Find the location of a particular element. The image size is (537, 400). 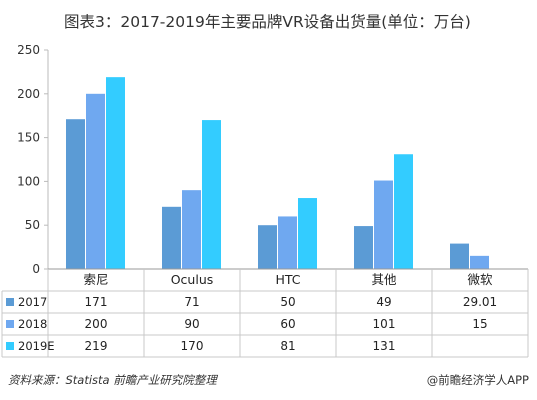

data-value-label: 200 is located at coordinates (96, 324).